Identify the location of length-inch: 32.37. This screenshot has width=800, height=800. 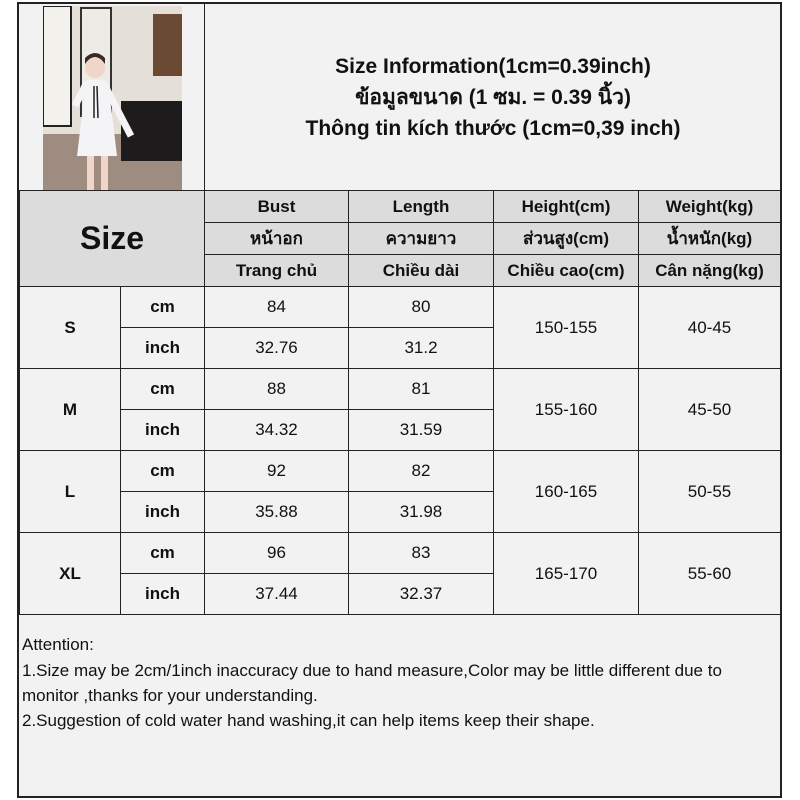
(421, 594).